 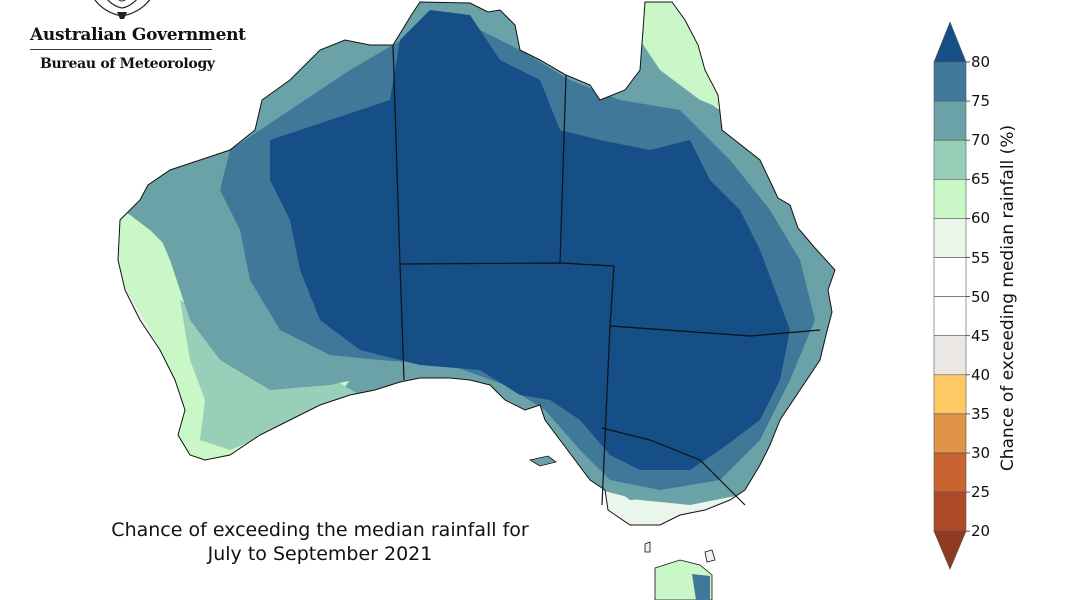 What do you see at coordinates (981, 531) in the screenshot?
I see `colorbar-tick-20: 20` at bounding box center [981, 531].